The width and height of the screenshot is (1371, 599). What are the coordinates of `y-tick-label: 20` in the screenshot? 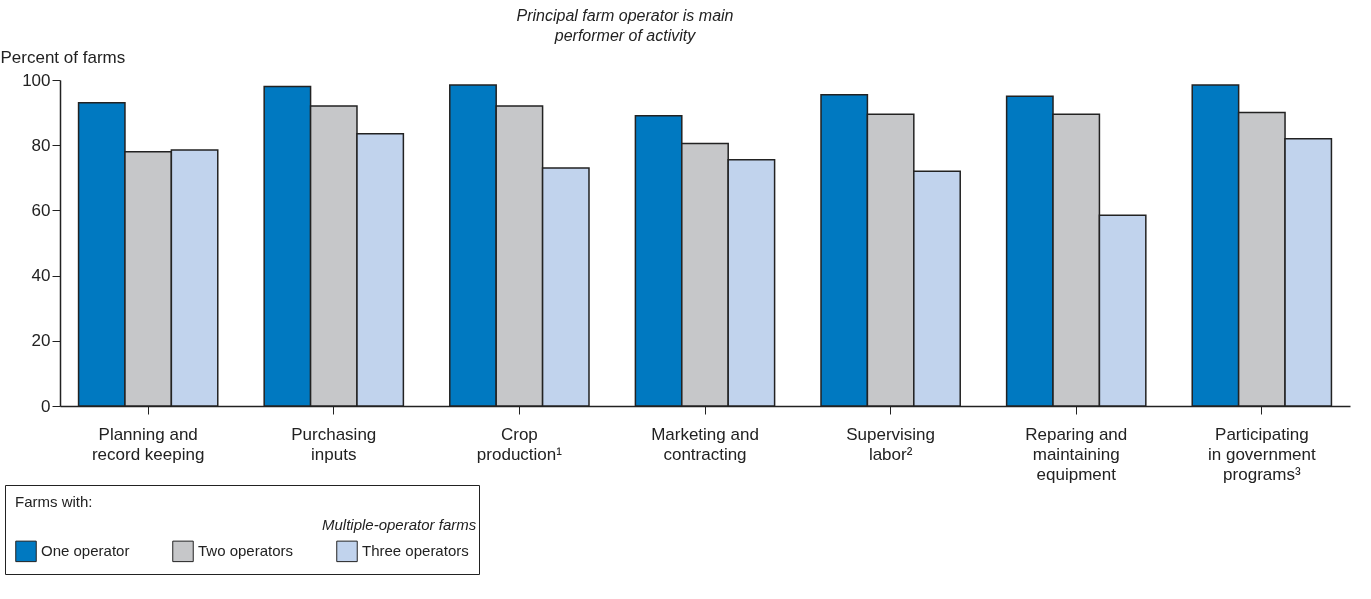 It's located at (41, 341).